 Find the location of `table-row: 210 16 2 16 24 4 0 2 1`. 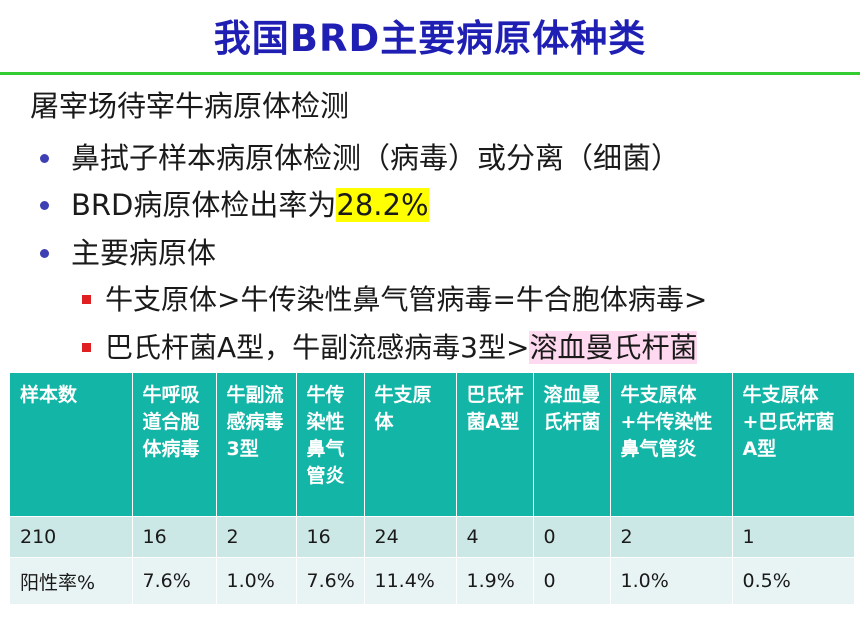

table-row: 210 16 2 16 24 4 0 2 1 is located at coordinates (432, 537).